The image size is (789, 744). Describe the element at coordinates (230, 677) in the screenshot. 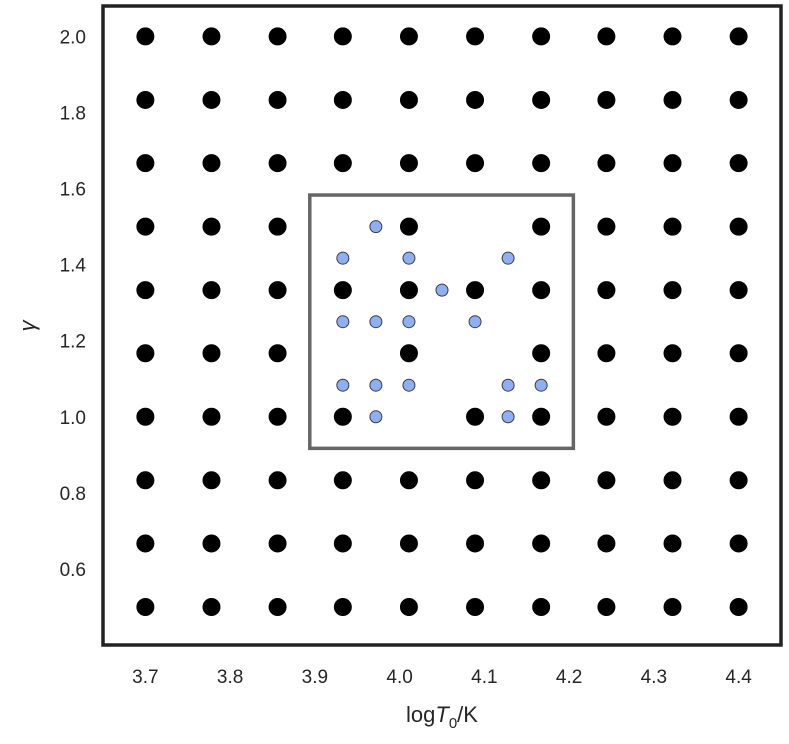

I see `x-tick-label-1: 3.8` at that location.